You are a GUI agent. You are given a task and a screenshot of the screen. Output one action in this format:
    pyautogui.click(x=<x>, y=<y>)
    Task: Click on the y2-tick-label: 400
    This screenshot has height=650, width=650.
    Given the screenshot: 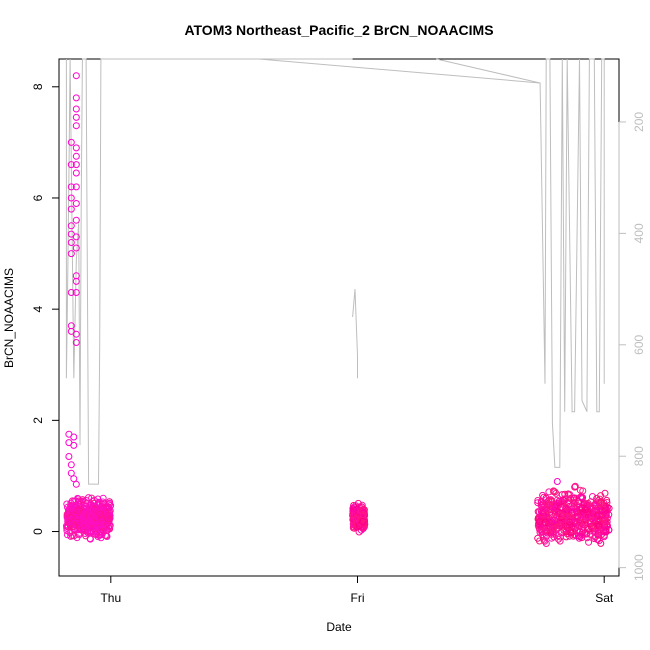 What is the action you would take?
    pyautogui.click(x=639, y=233)
    